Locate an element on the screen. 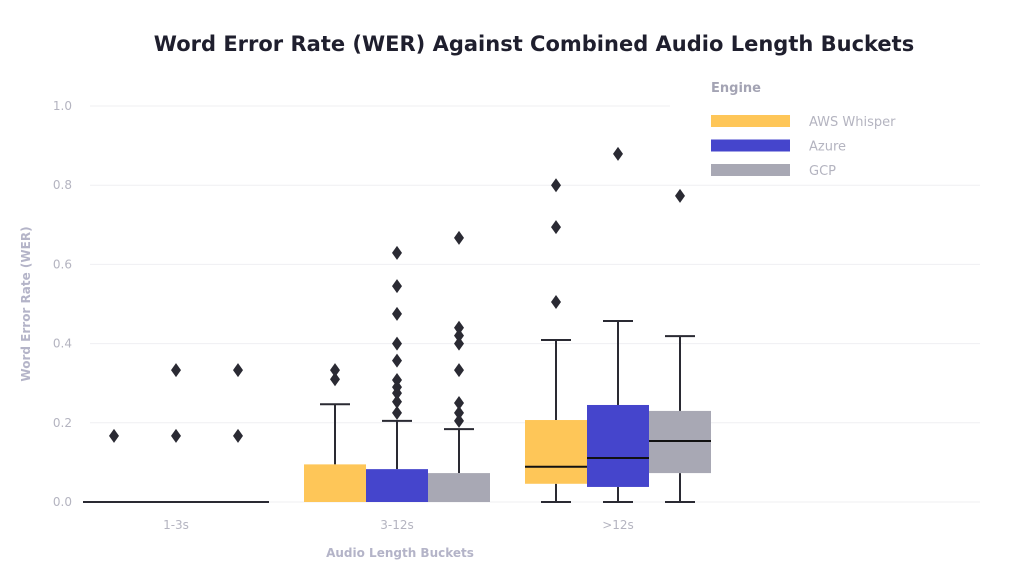 The image size is (1024, 576). y-axis-label: Word Error Rate (WER) is located at coordinates (26, 303).